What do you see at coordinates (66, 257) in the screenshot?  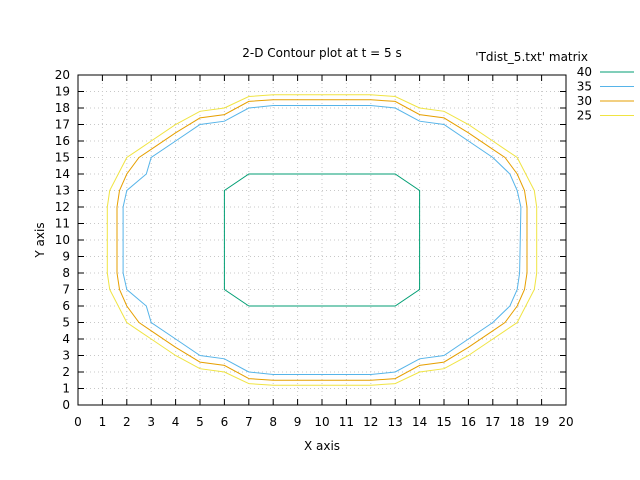 I see `y-tick-label: 9` at bounding box center [66, 257].